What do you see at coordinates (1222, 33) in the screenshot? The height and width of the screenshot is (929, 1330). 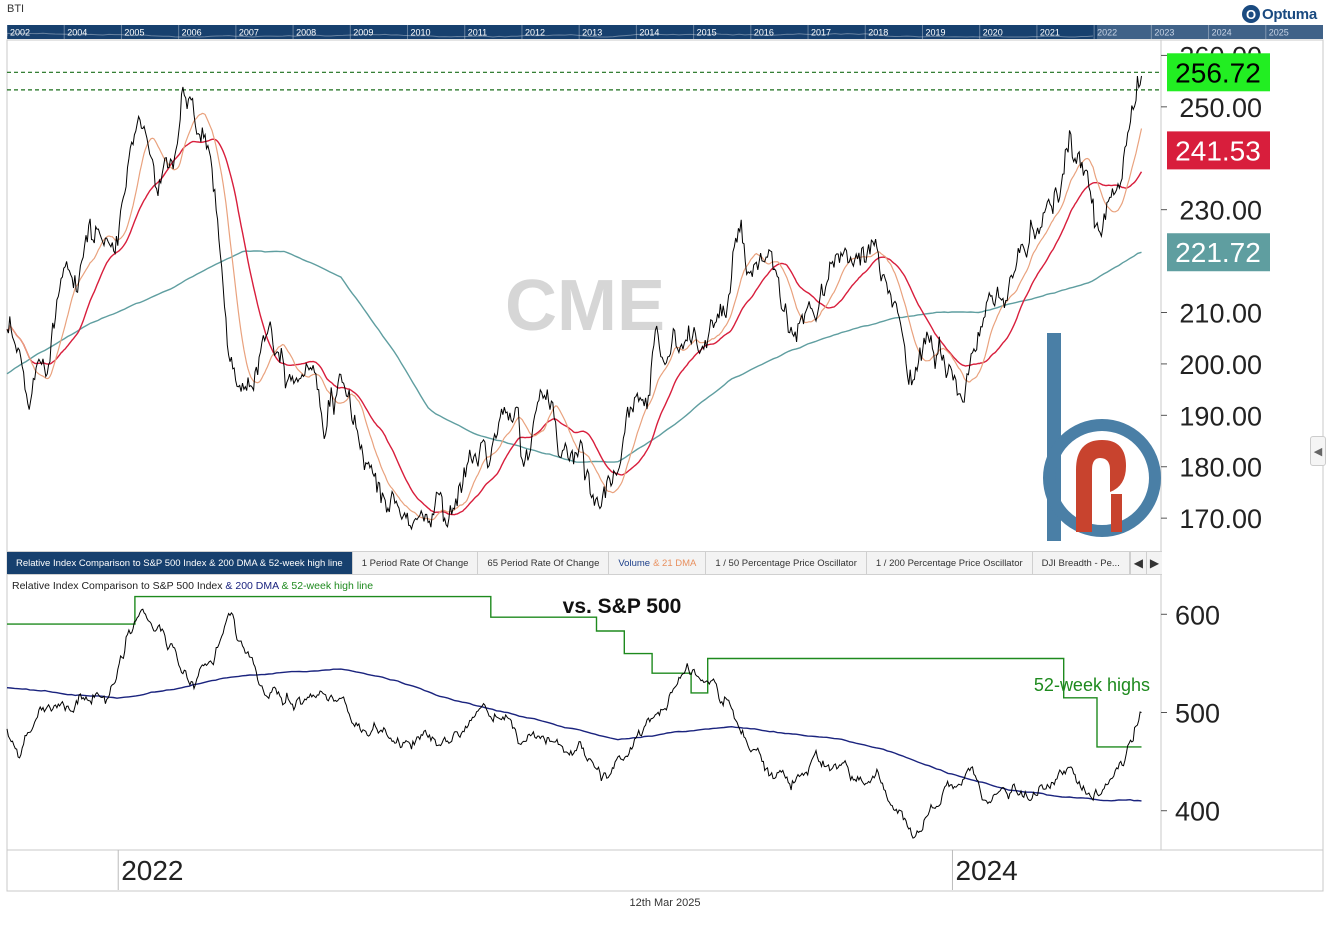 I see `navigator-year-label: 2024` at bounding box center [1222, 33].